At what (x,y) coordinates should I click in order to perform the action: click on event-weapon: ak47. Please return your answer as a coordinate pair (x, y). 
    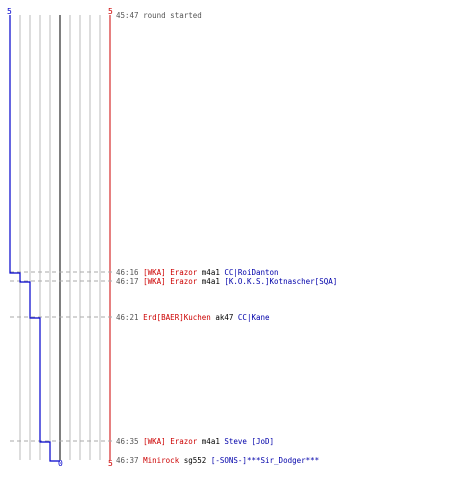
    Looking at the image, I should click on (224, 317).